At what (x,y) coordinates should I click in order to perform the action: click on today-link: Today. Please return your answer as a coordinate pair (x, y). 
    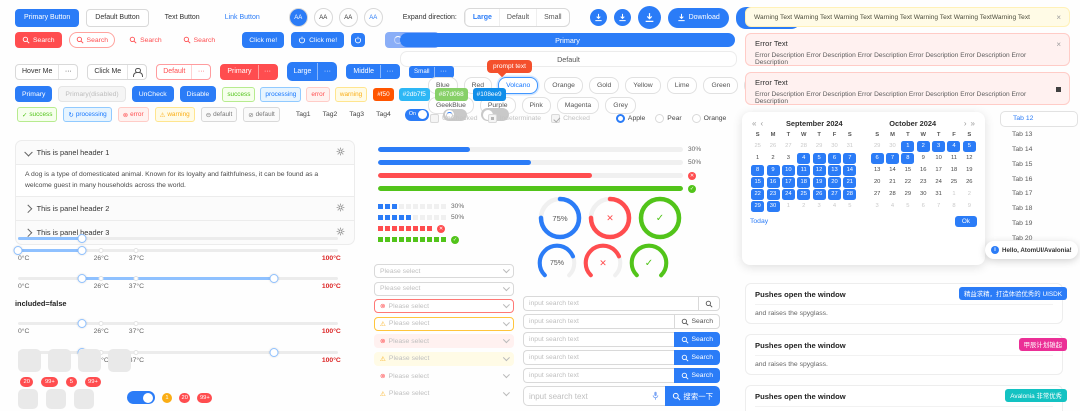
    Looking at the image, I should click on (759, 221).